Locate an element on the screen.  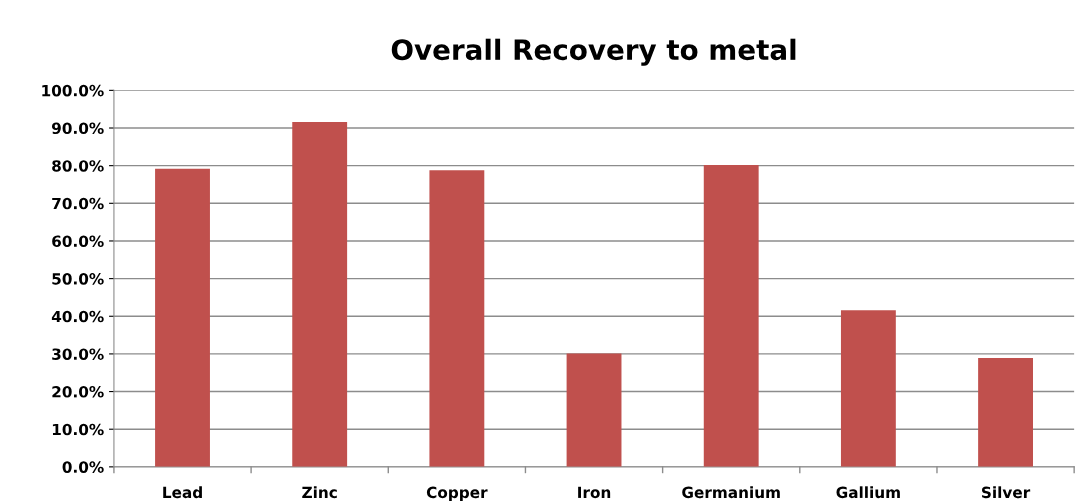
y-tick-label: 50.0% is located at coordinates (78, 279).